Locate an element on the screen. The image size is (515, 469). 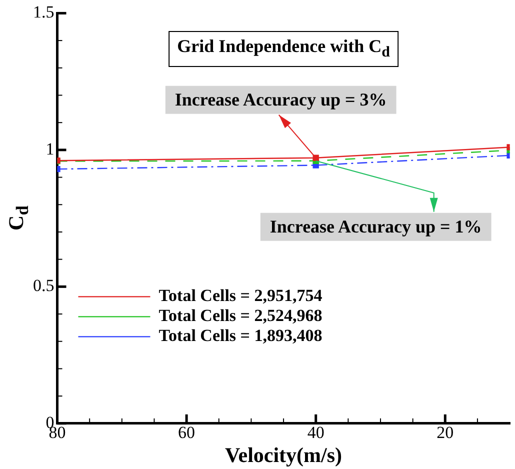
y-tick-label: 1 is located at coordinates (50, 148).